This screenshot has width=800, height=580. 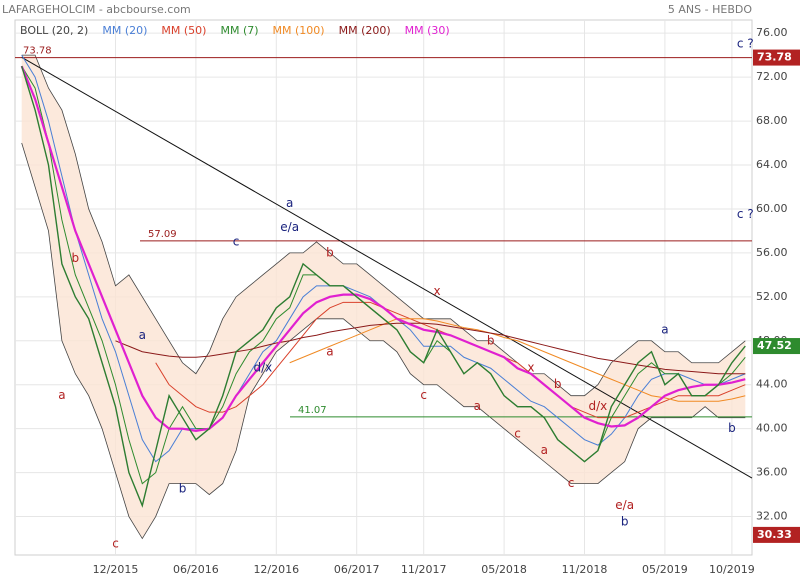 I want to click on legend-entry: MM (200), so click(x=365, y=30).